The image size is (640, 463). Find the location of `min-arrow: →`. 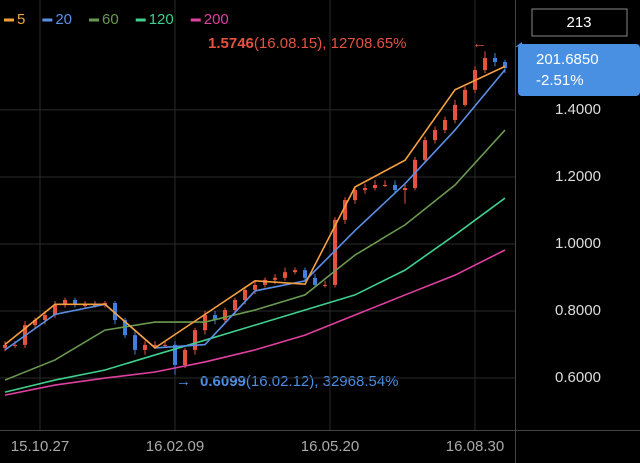

min-arrow: → is located at coordinates (183, 381).